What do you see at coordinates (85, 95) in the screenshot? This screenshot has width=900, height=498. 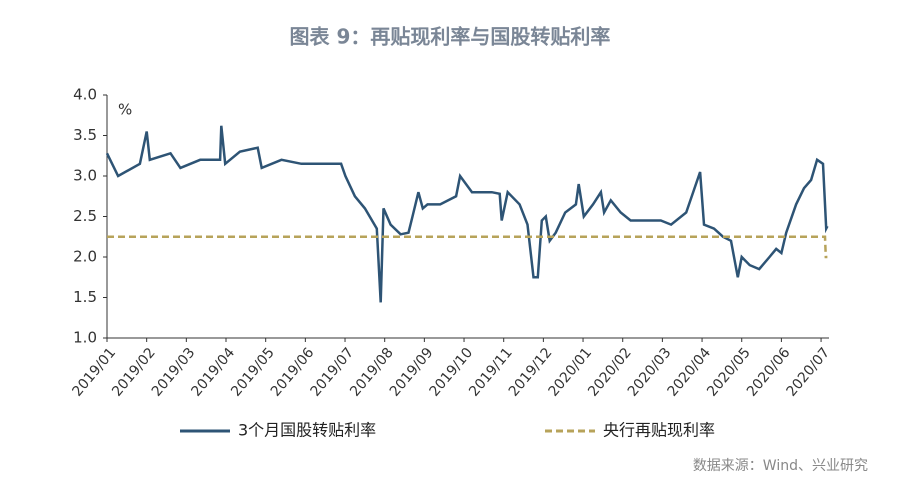 I see `y-tick-label: 4.0` at bounding box center [85, 95].